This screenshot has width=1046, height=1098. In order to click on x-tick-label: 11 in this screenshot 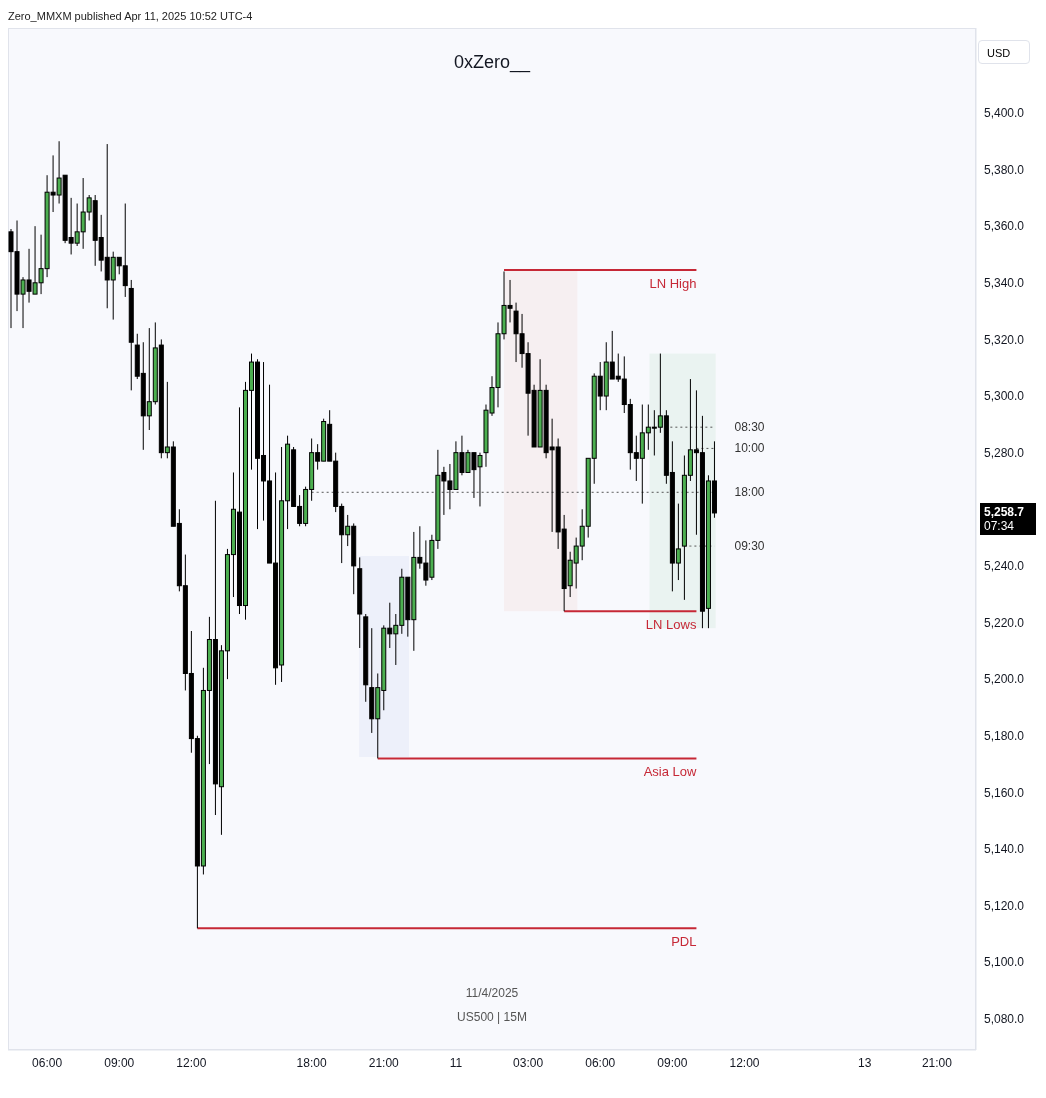, I will do `click(456, 1062)`.